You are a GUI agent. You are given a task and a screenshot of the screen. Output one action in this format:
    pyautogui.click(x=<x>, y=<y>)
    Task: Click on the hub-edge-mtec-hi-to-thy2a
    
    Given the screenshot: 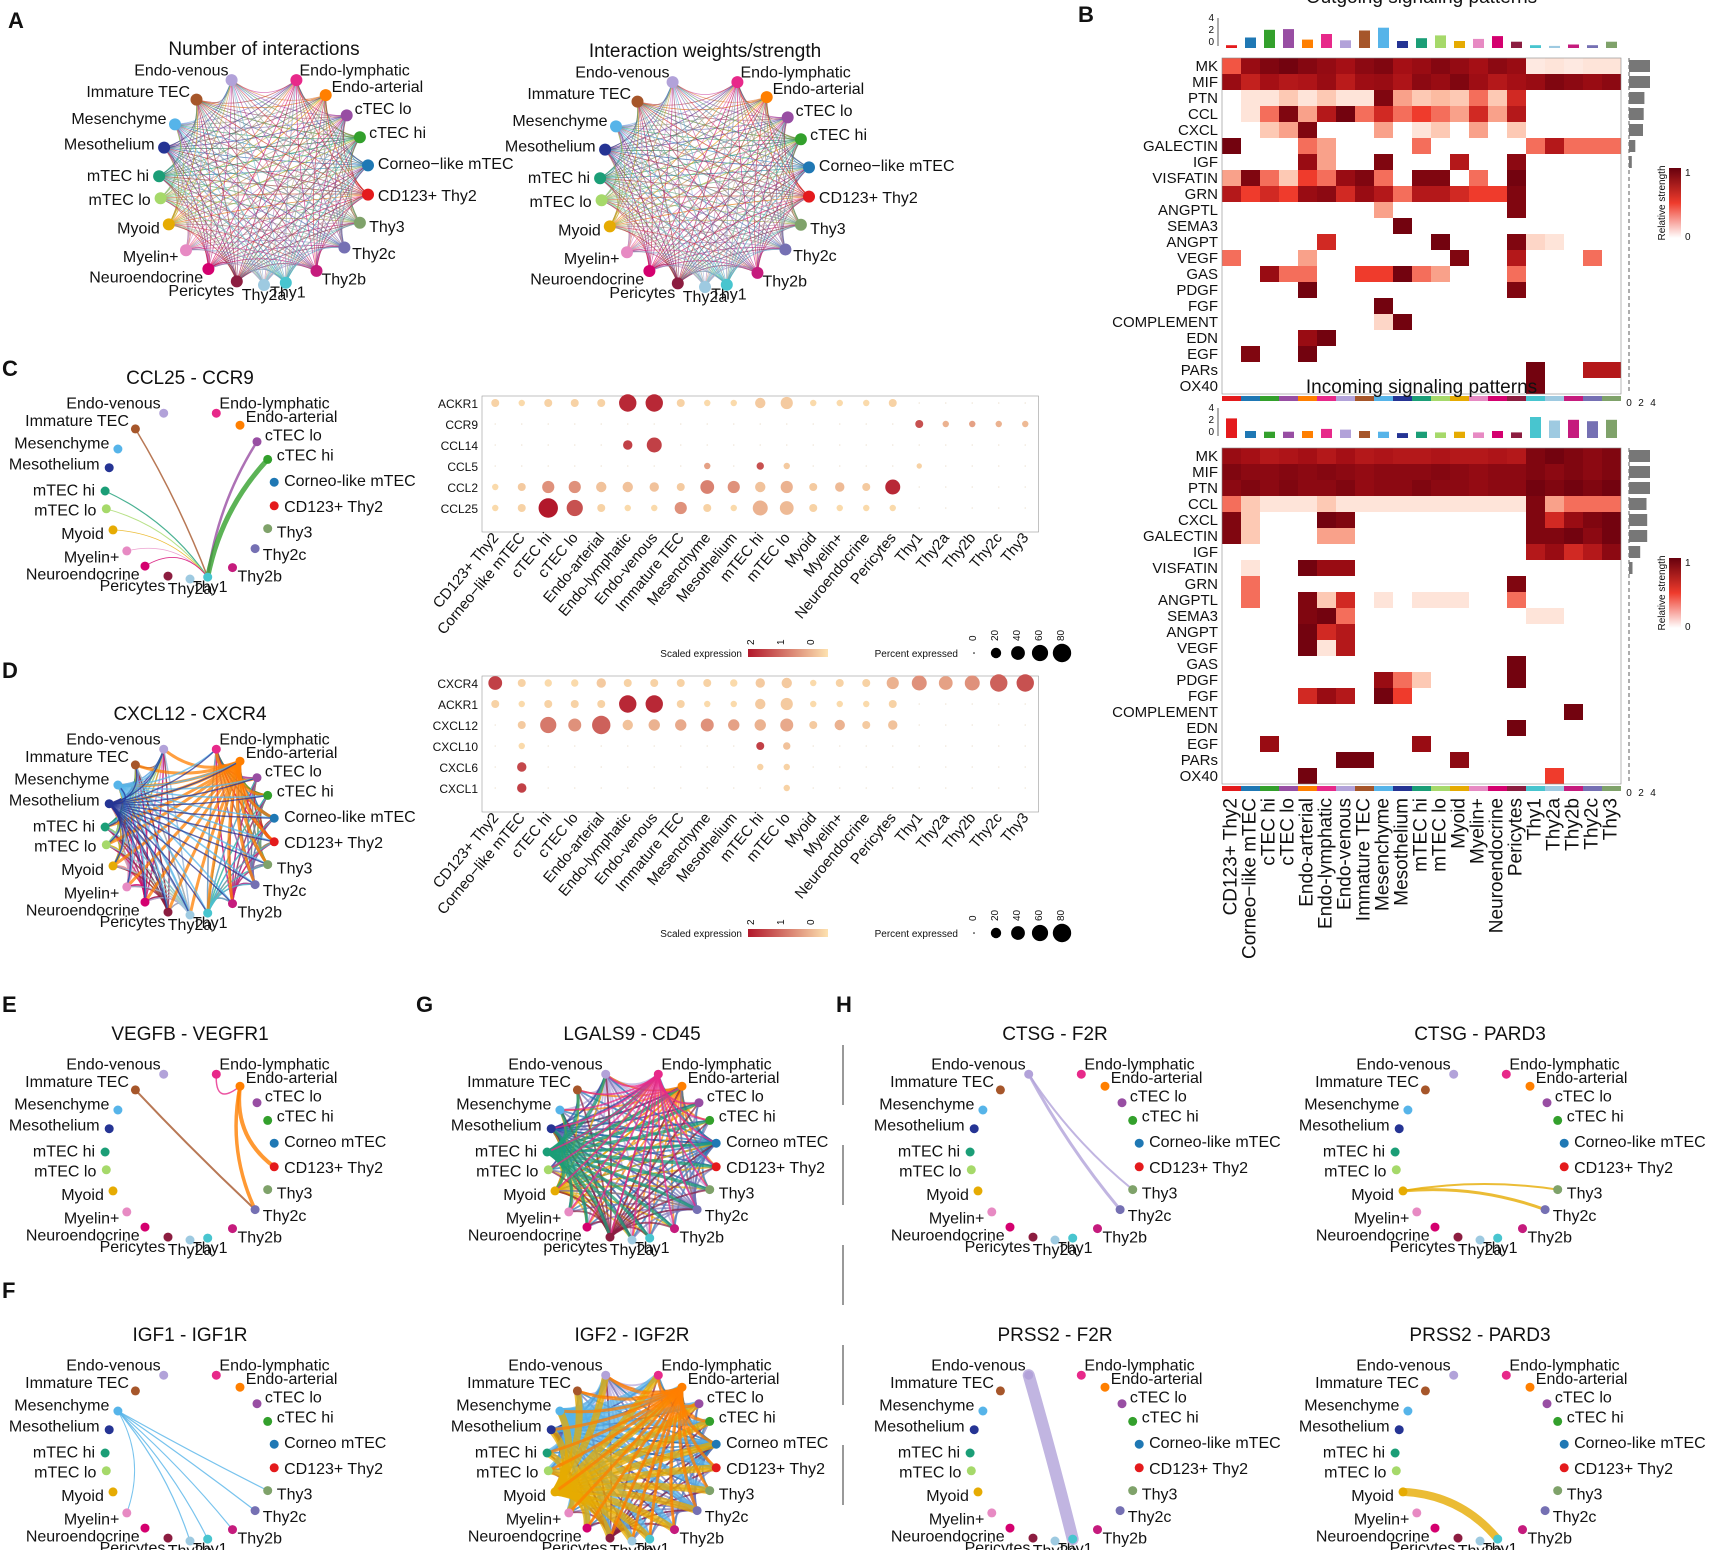 What is the action you would take?
    pyautogui.click(x=590, y=1195)
    